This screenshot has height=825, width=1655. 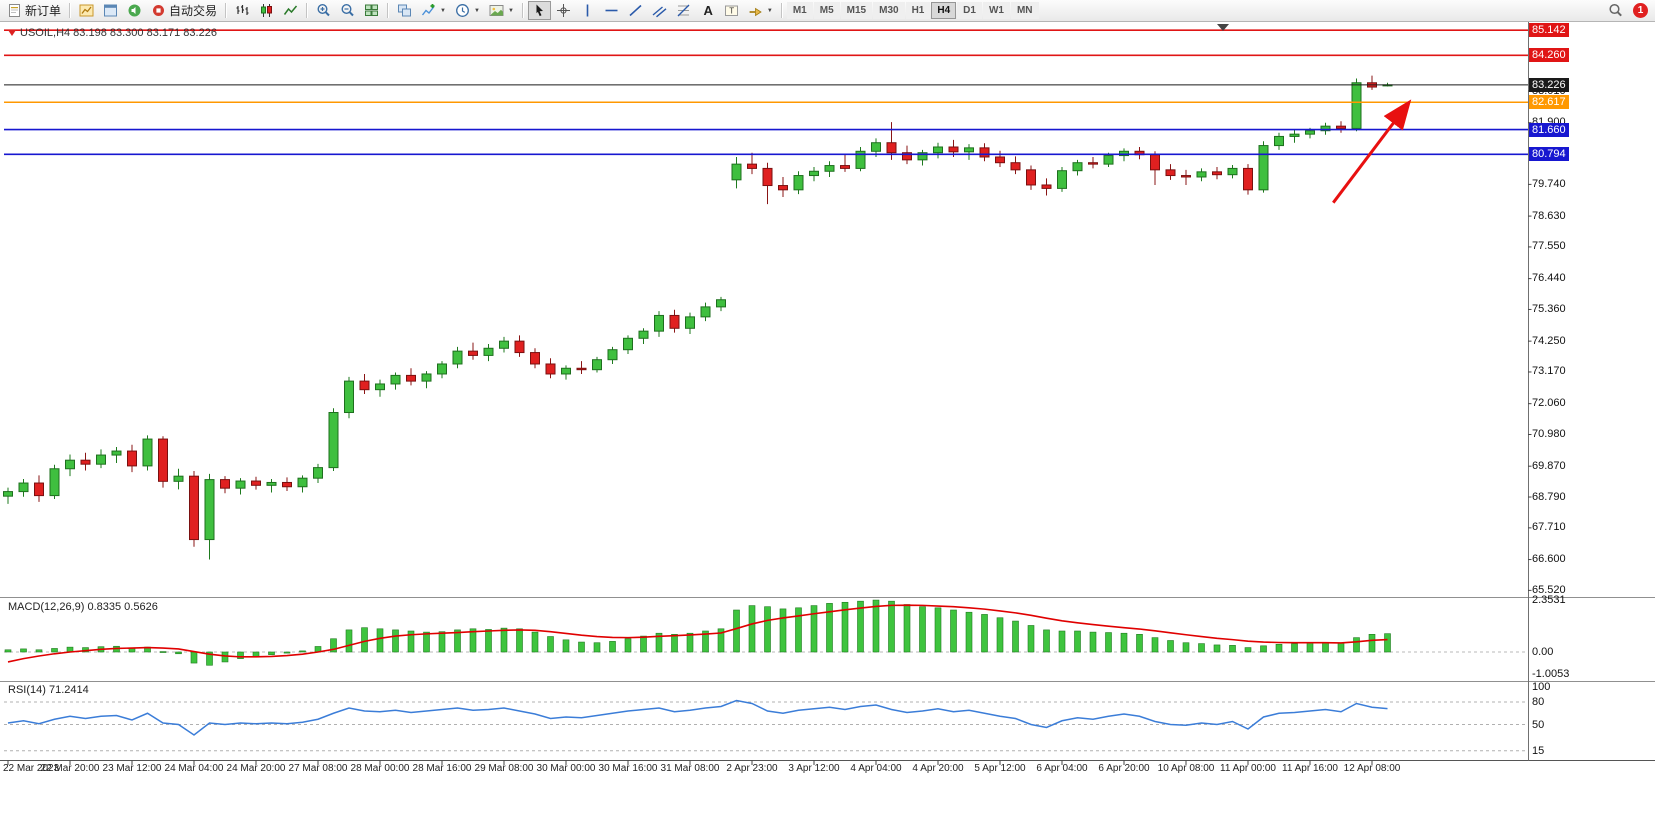 I want to click on timeframe-button-m5: M5, so click(x=826, y=10).